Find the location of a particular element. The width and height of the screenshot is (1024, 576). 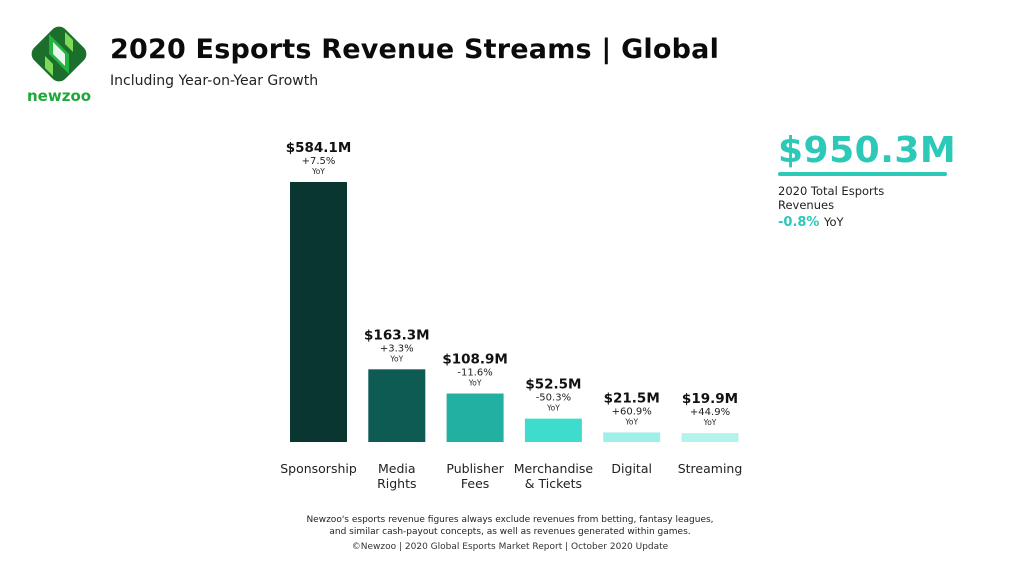

category-label: Media is located at coordinates (397, 468).